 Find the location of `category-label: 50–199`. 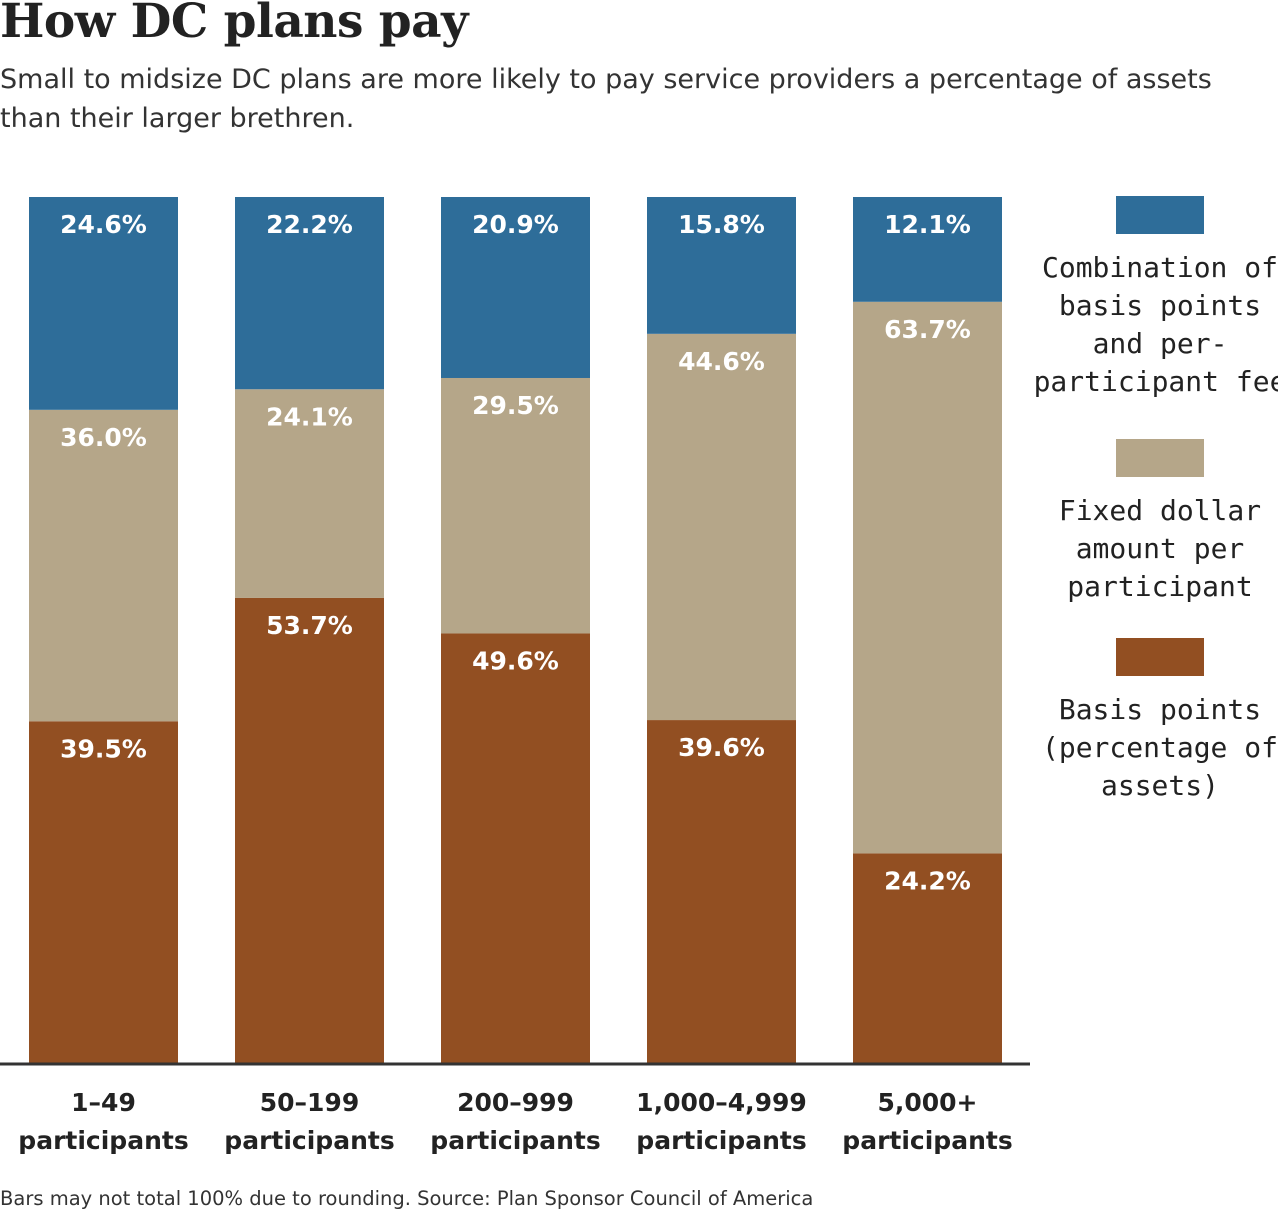

category-label: 50–199 is located at coordinates (309, 1102).